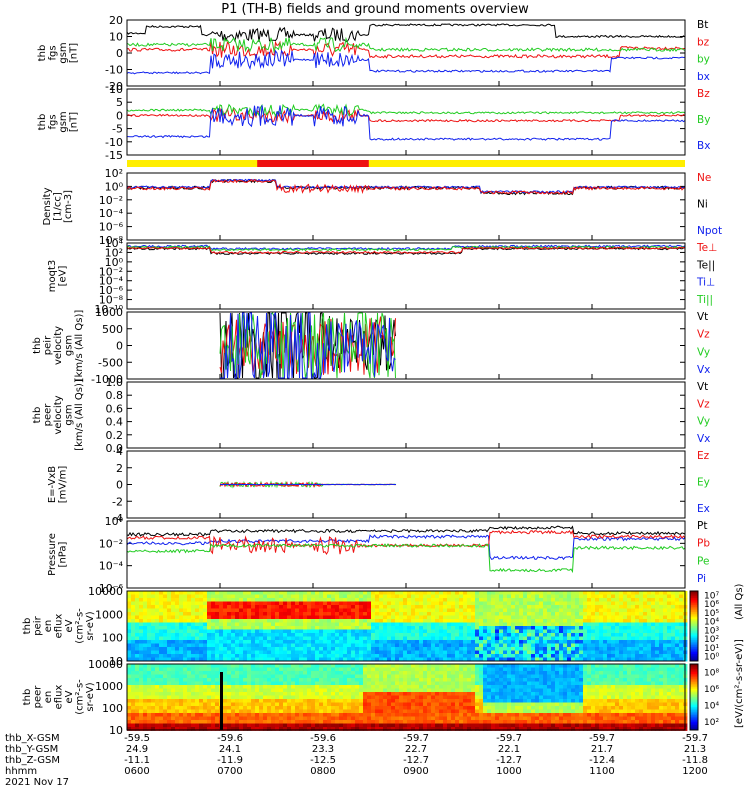  What do you see at coordinates (38, 697) in the screenshot?
I see `y-axis-label: peer` at bounding box center [38, 697].